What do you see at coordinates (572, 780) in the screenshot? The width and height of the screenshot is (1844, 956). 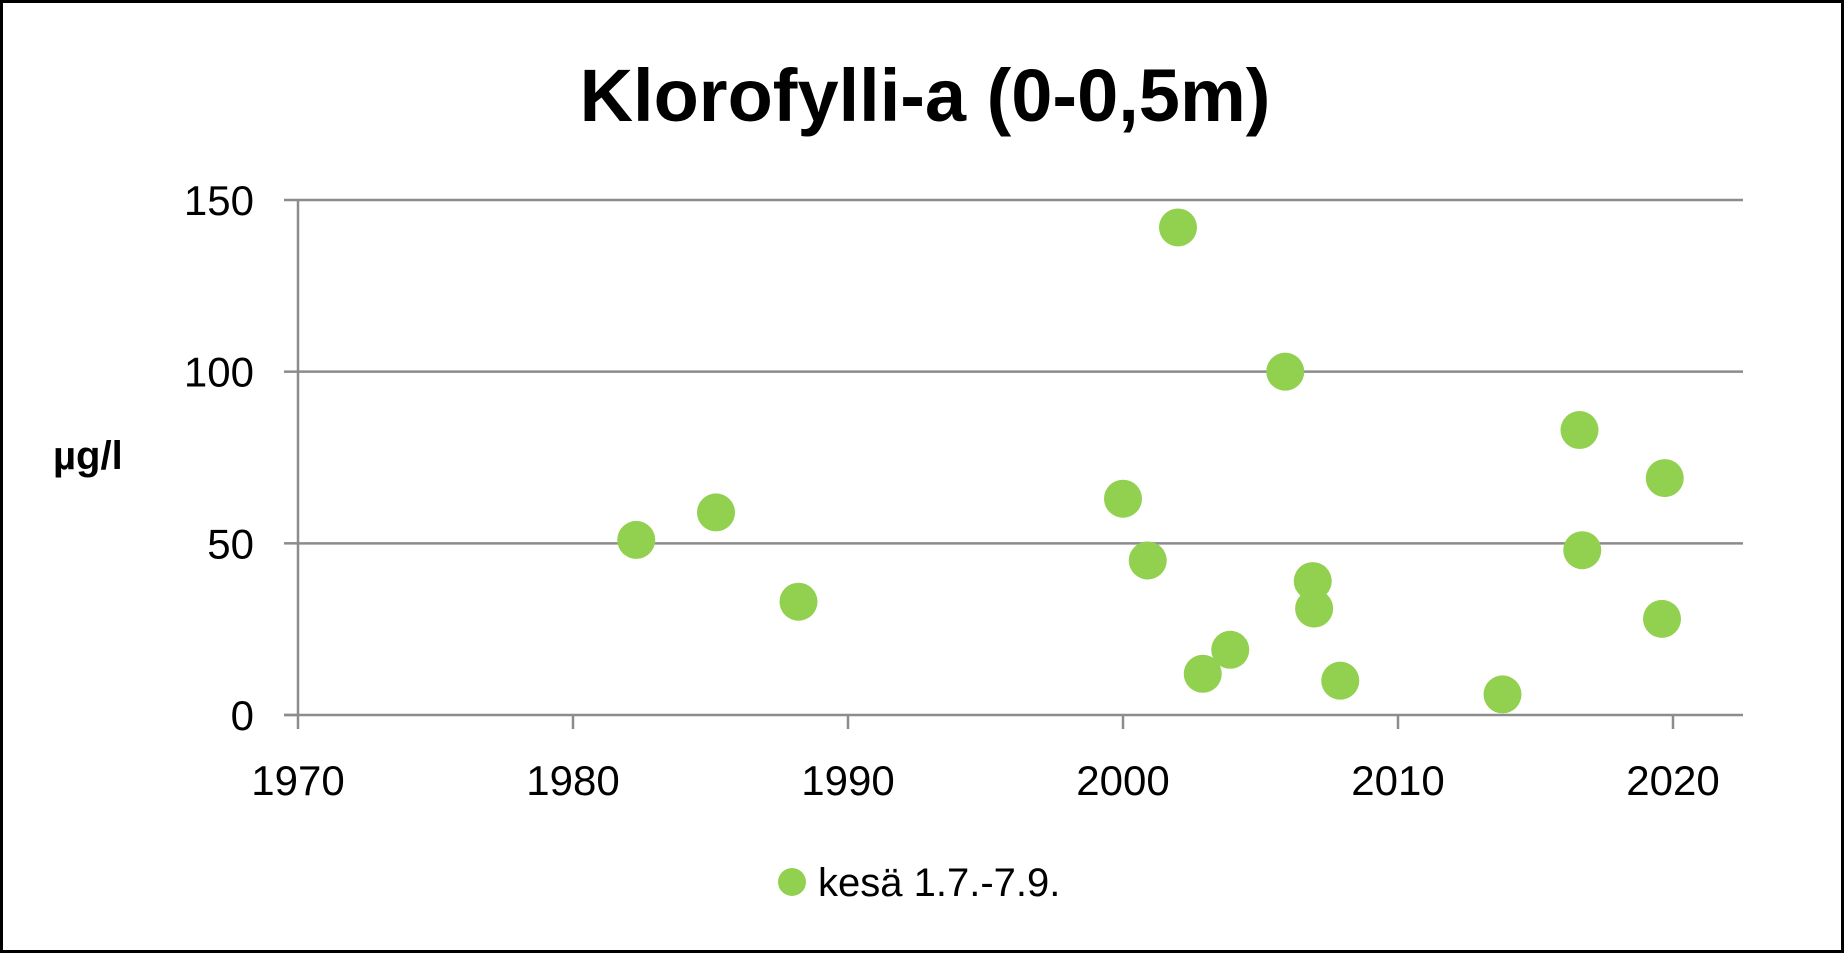 I see `x-tick-label-1980: 1980` at bounding box center [572, 780].